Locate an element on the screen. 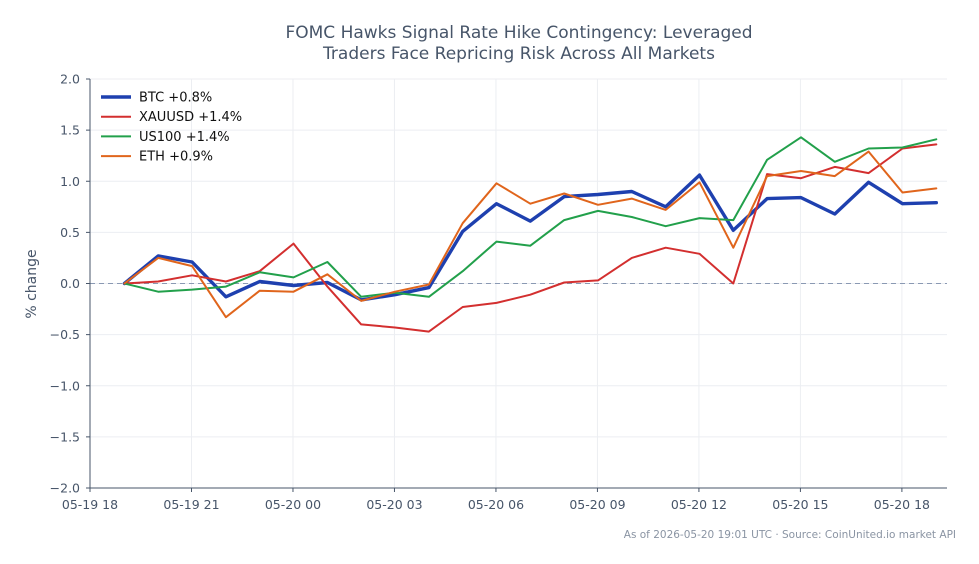 This screenshot has width=979, height=564. x-tick-label: 05-20 03 is located at coordinates (394, 504).